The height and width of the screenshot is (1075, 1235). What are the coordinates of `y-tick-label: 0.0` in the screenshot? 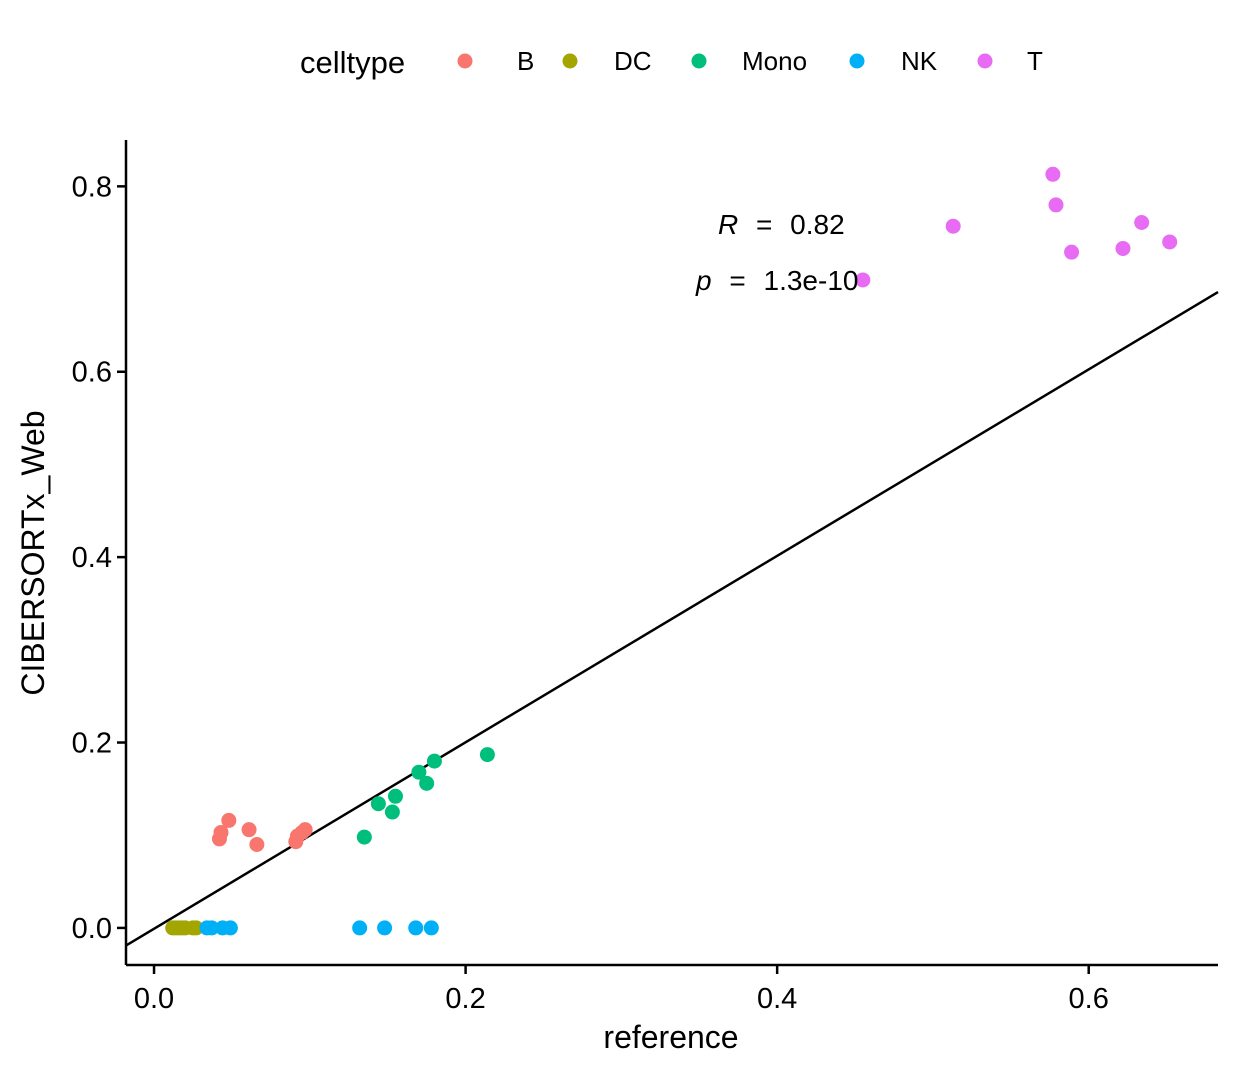 It's located at (92, 929).